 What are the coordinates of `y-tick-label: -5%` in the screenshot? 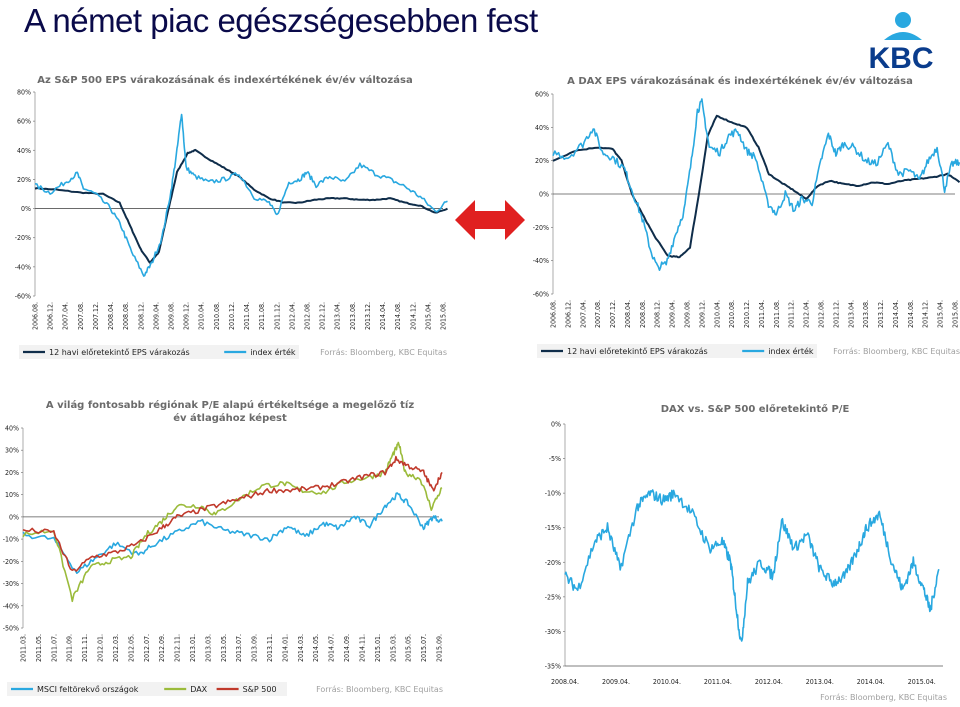 It's located at (555, 459).